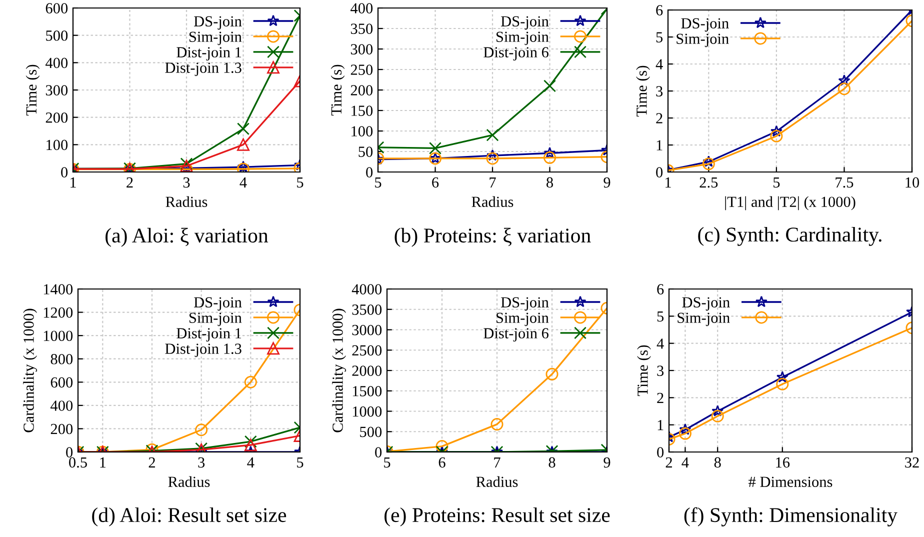 The image size is (924, 537). What do you see at coordinates (497, 516) in the screenshot?
I see `text: (e) Proteins: Result set size` at bounding box center [497, 516].